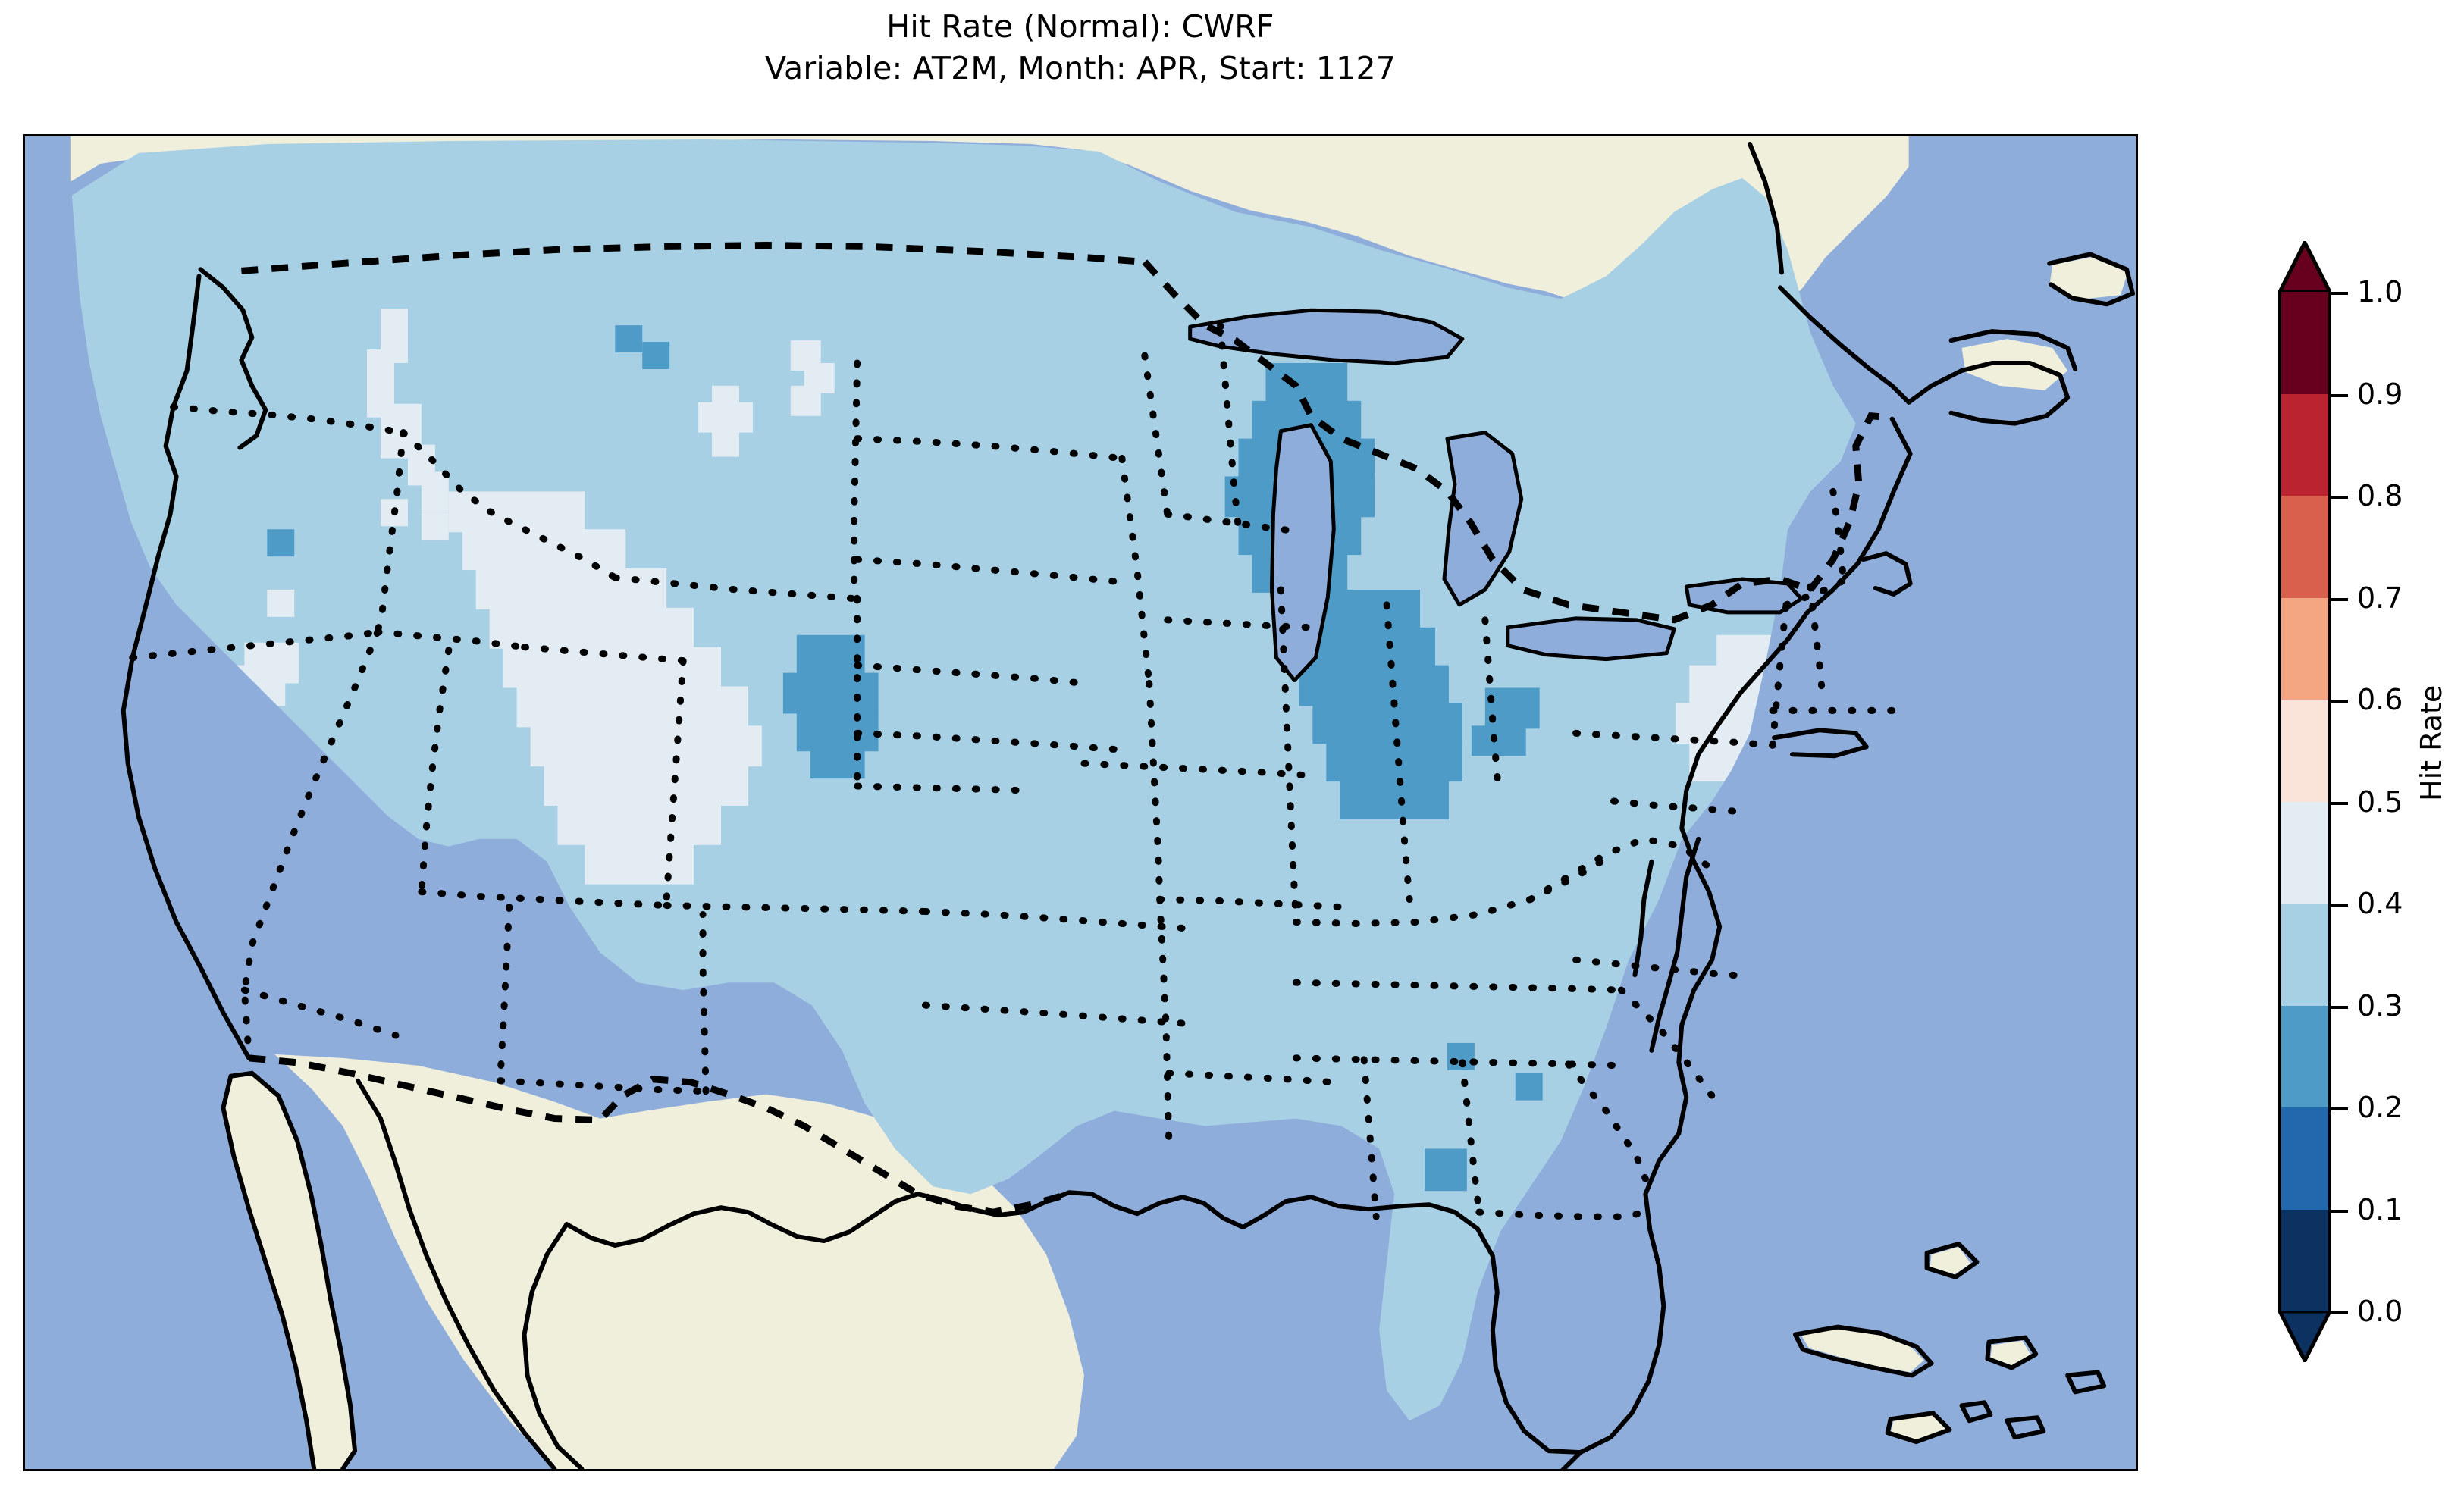 The image size is (2464, 1494). Describe the element at coordinates (2380, 1107) in the screenshot. I see `colorbar-ticklabel-0.2: 0.2` at that location.